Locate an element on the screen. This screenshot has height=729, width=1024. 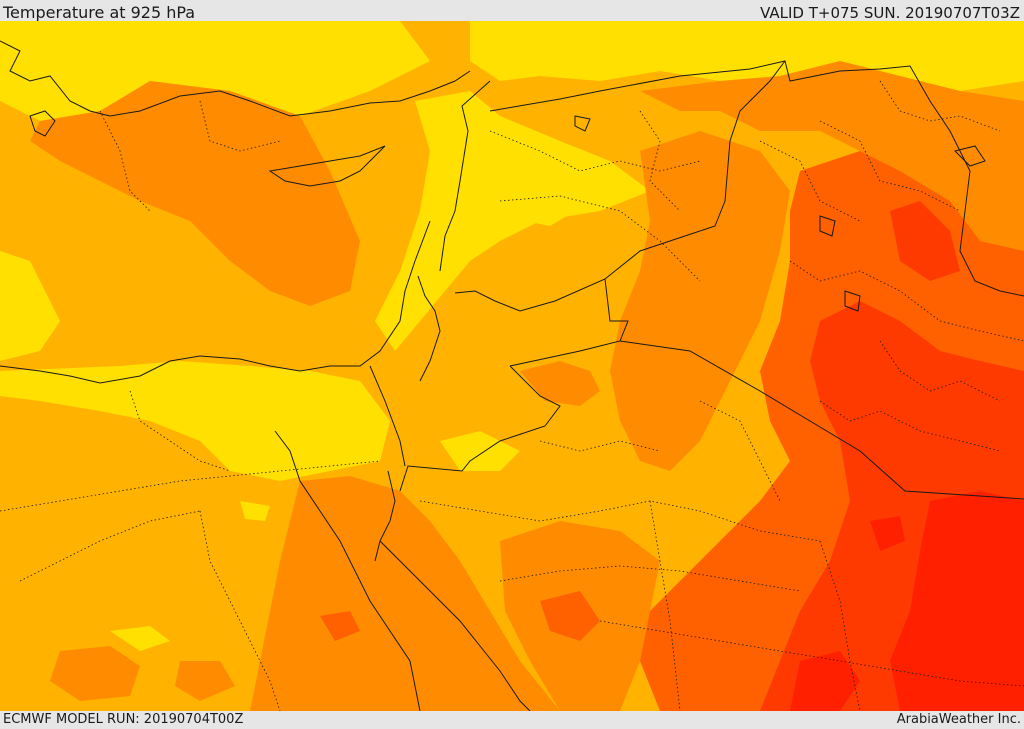
map-title: Temperature at 925 hPa is located at coordinates (99, 12).